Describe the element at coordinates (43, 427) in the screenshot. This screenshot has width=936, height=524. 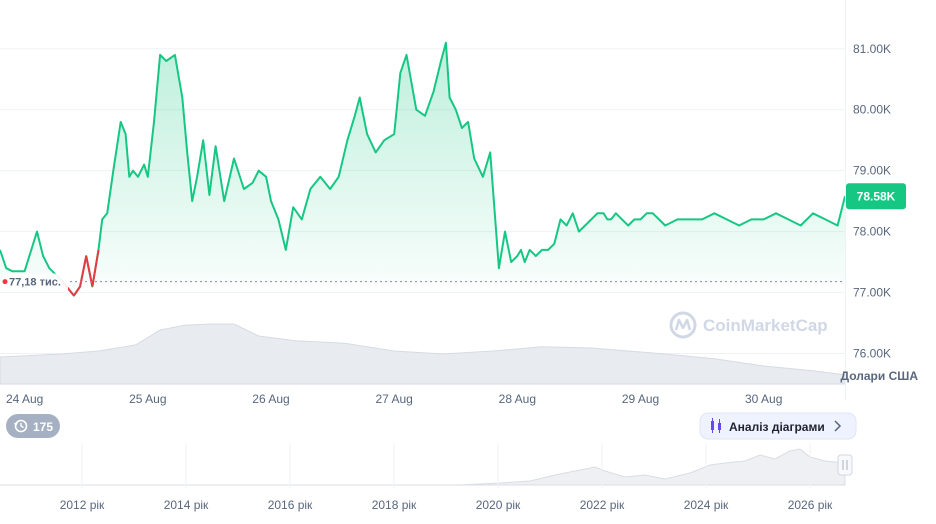
I see `history-counter-value: 175` at that location.